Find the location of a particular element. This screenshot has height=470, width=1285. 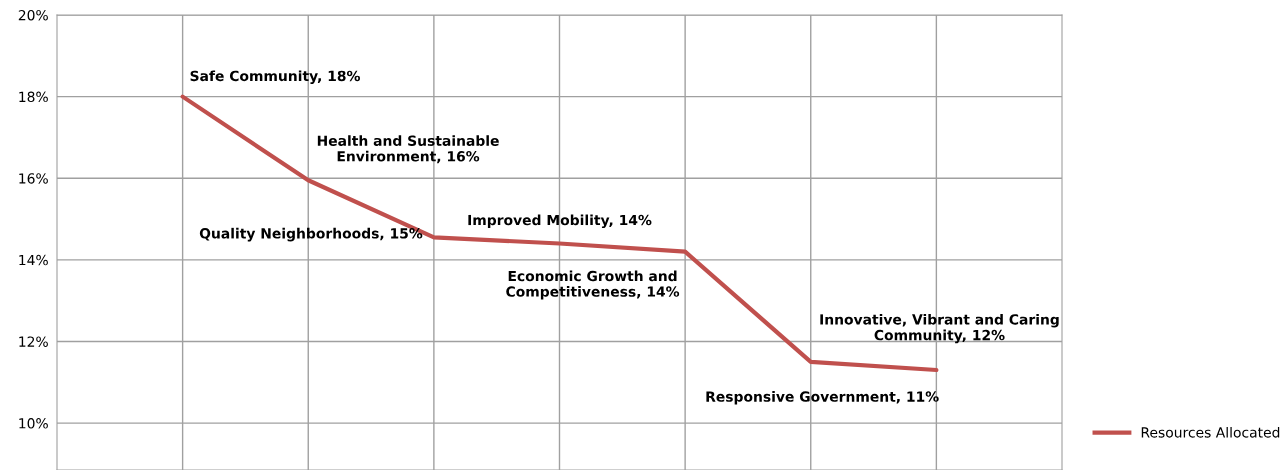

data-label: Health and Sustainable Environment, 16% is located at coordinates (408, 149).